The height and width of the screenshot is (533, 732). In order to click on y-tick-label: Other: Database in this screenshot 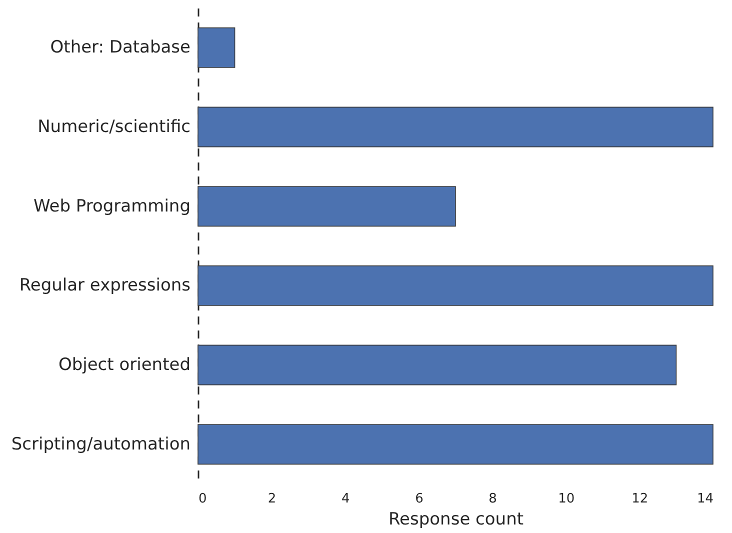, I will do `click(120, 48)`.